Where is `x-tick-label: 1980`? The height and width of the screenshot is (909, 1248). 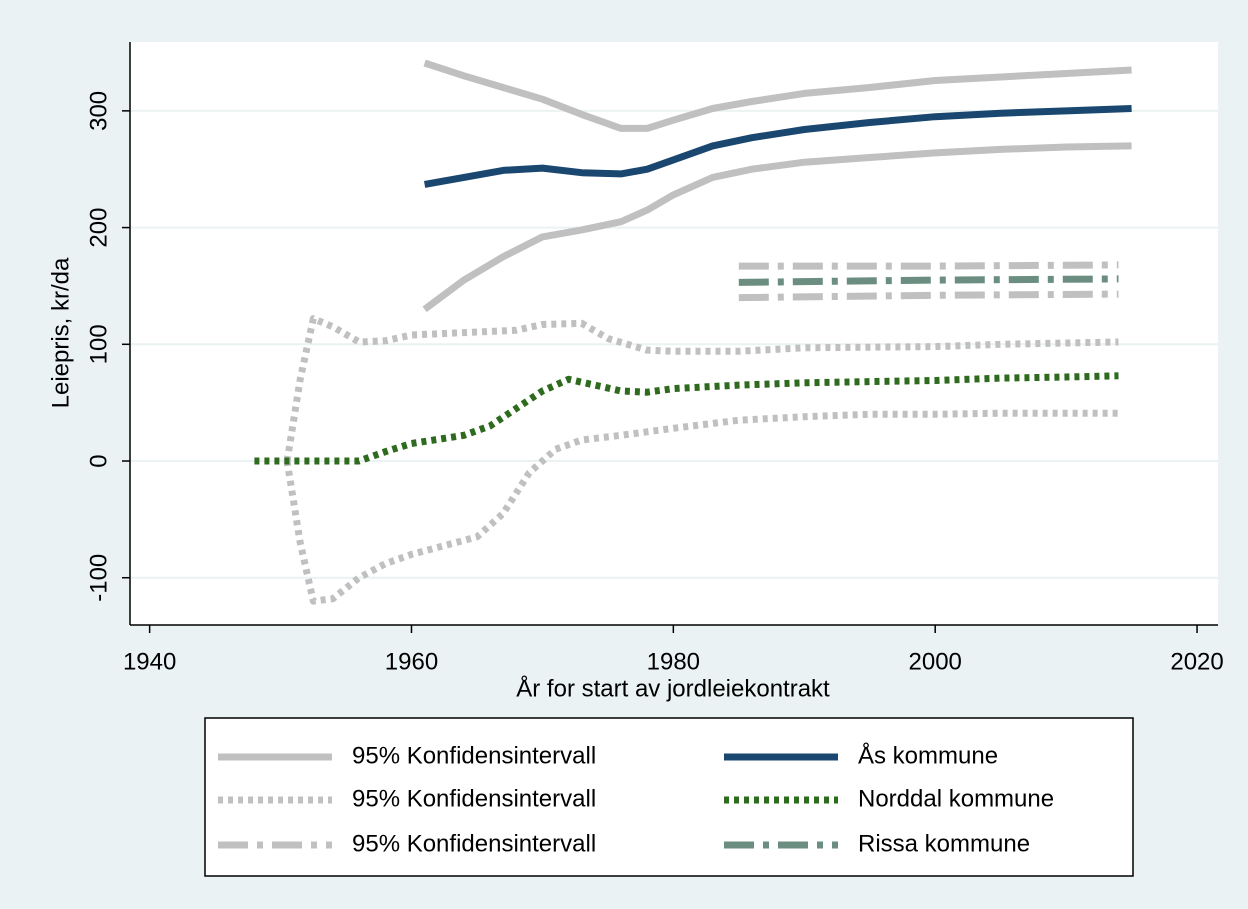
x-tick-label: 1980 is located at coordinates (673, 661).